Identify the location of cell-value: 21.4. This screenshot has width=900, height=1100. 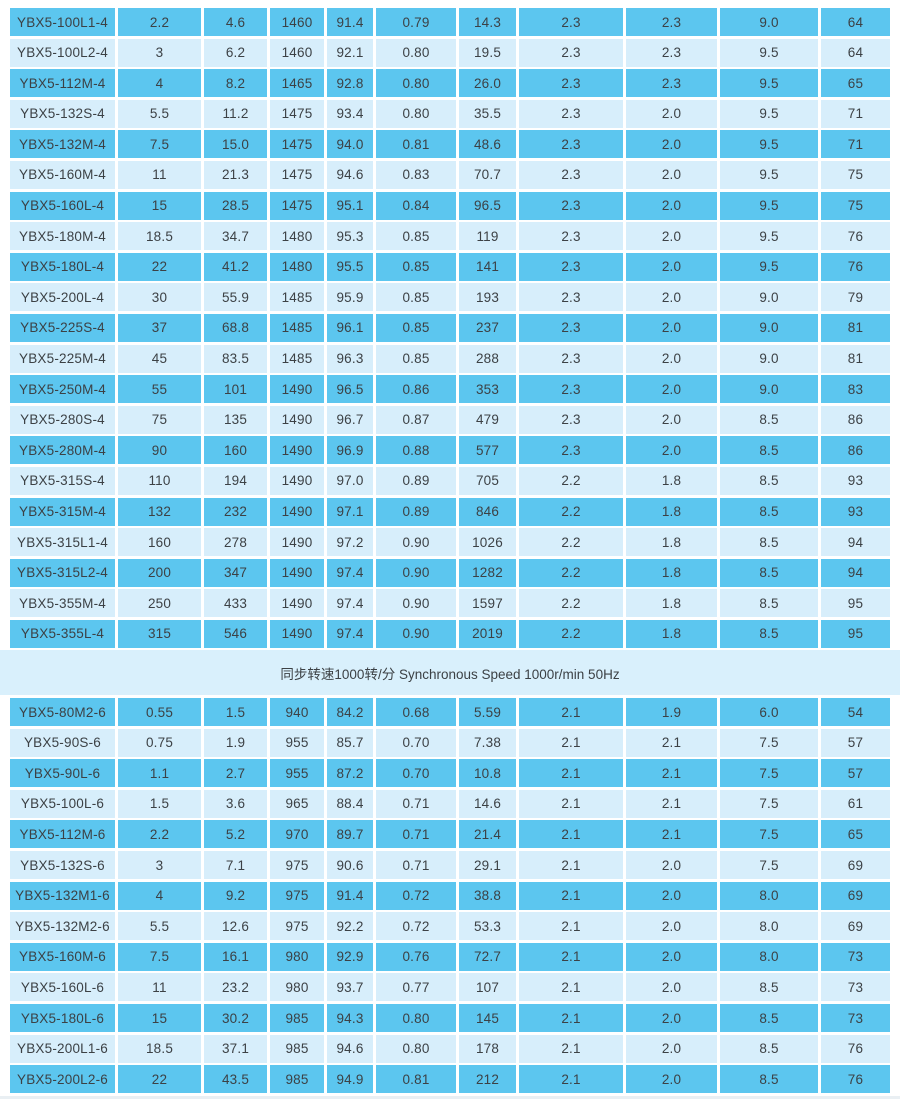
(487, 834).